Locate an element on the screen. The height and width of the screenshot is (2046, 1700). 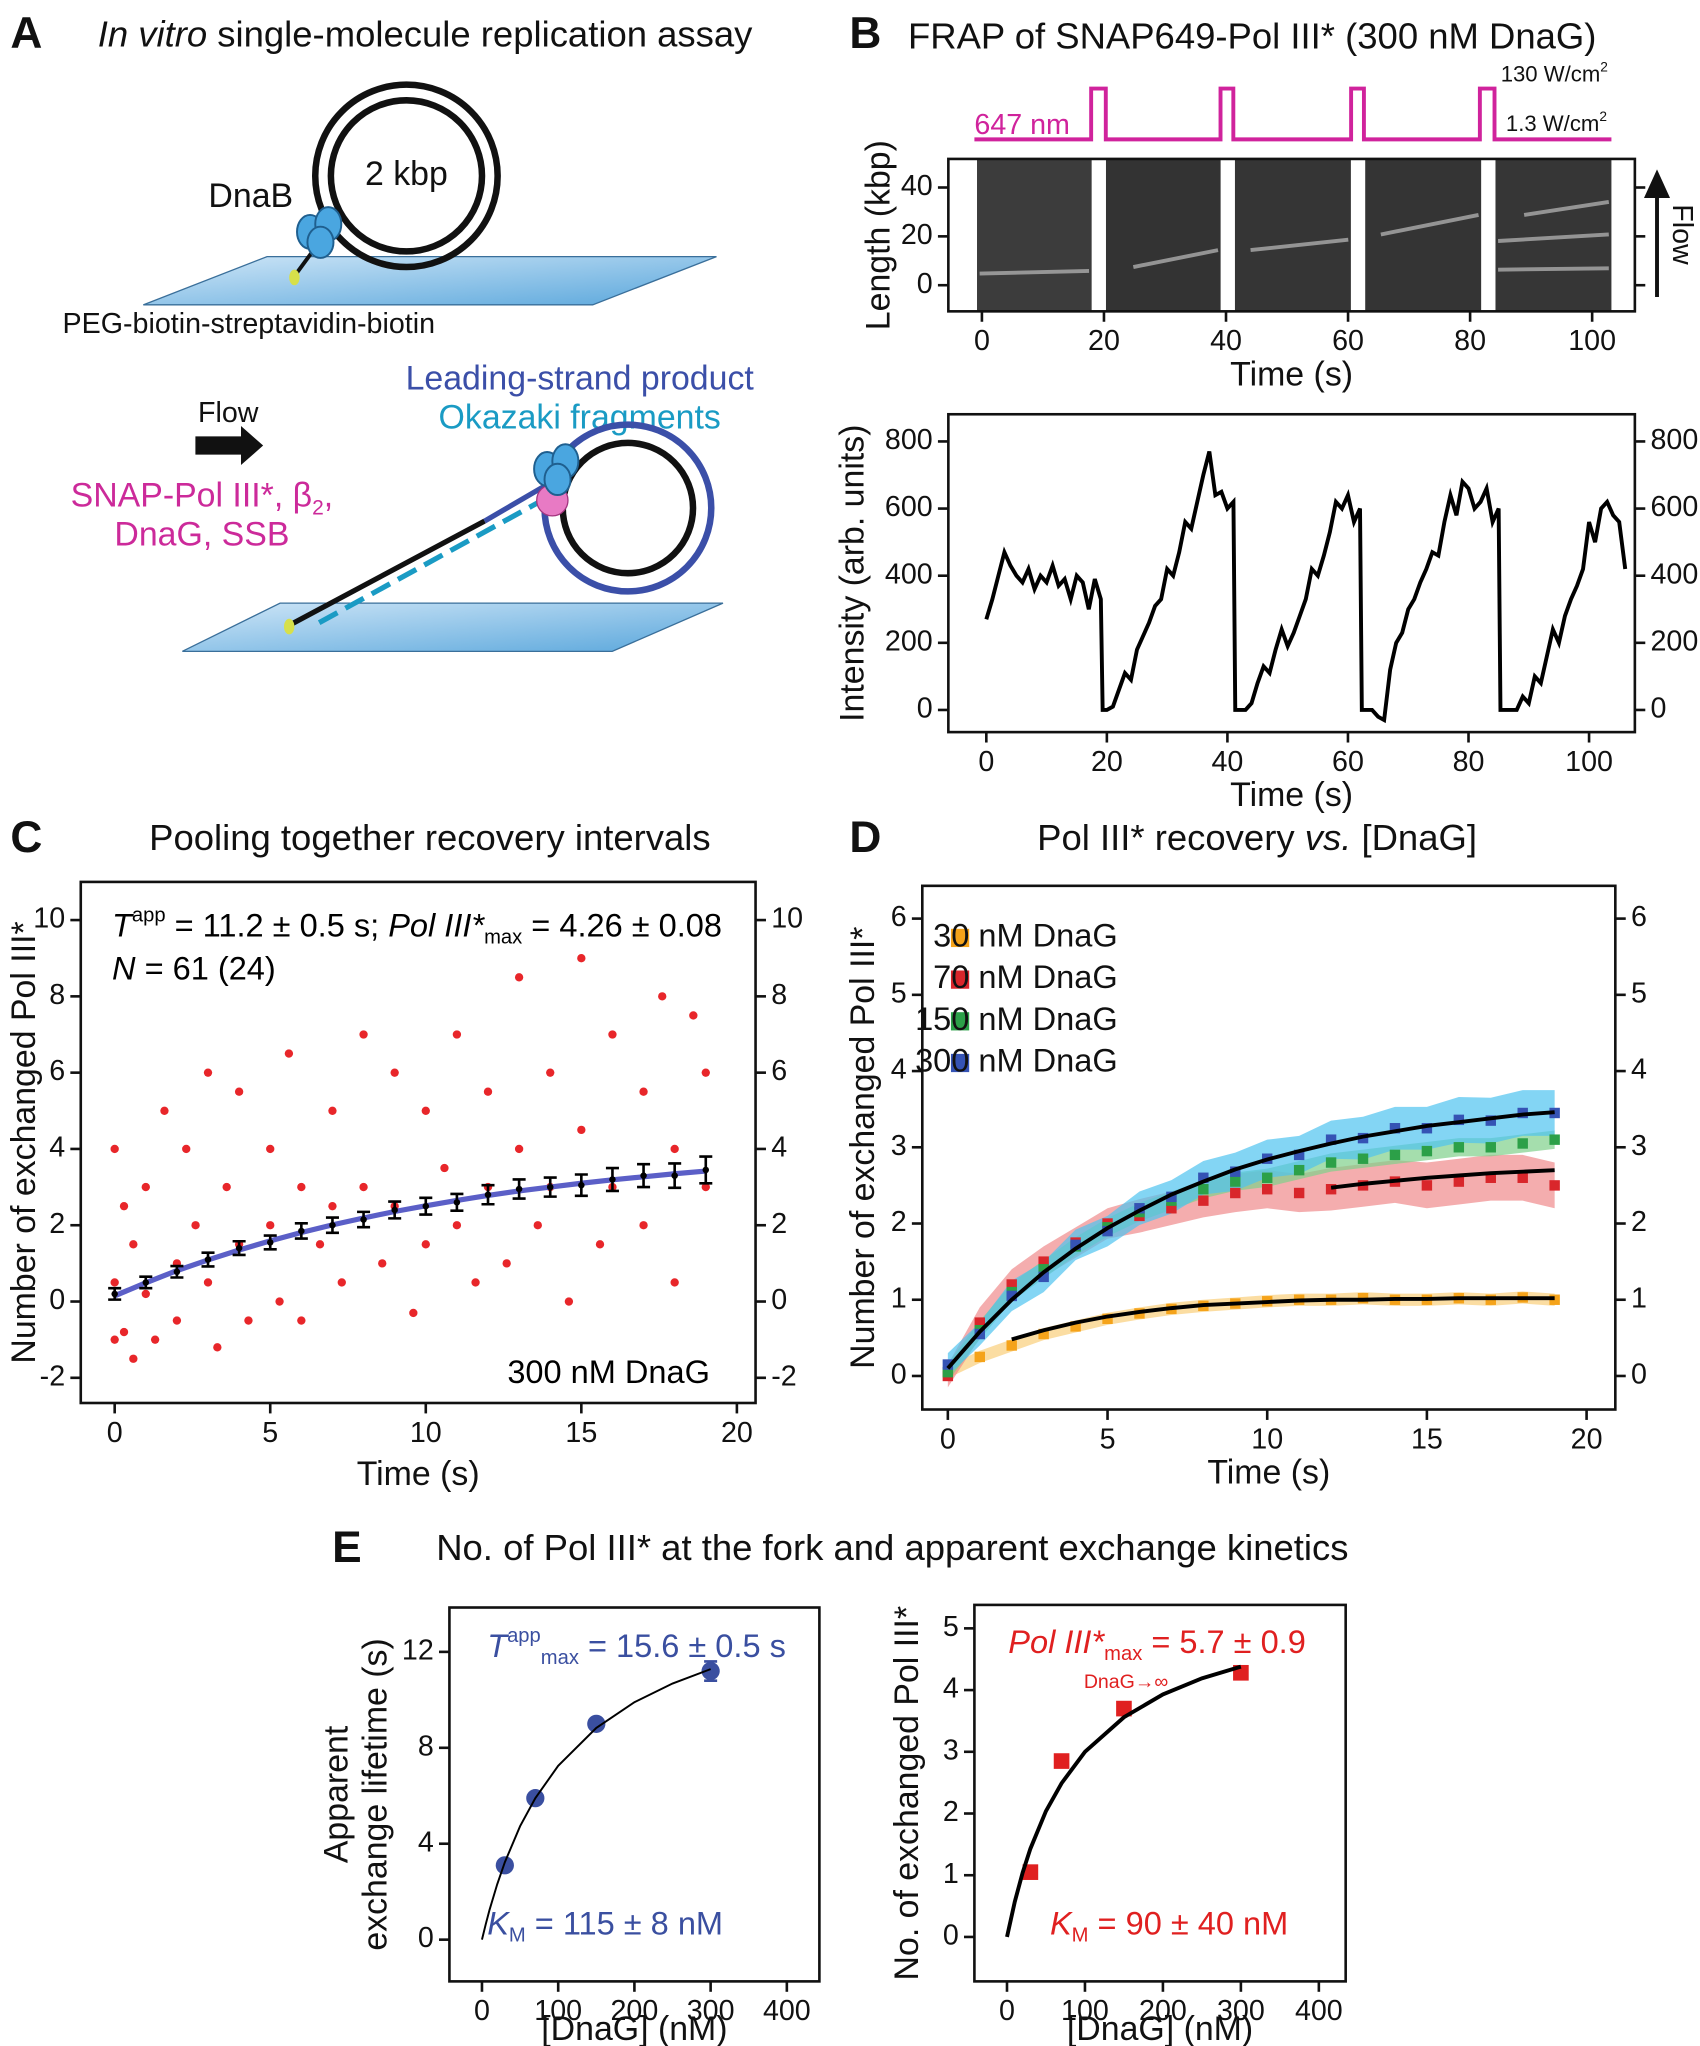
dna is located at coordinates (386, 573).